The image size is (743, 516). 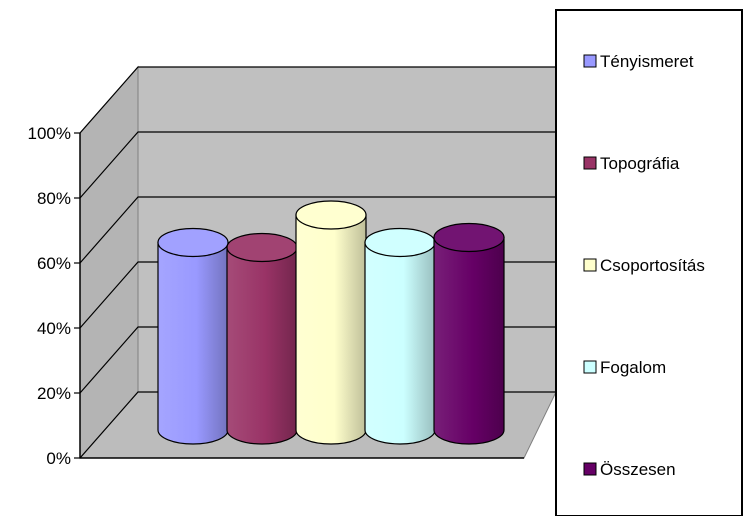 I want to click on legend-label: Csoportosítás, so click(x=652, y=265).